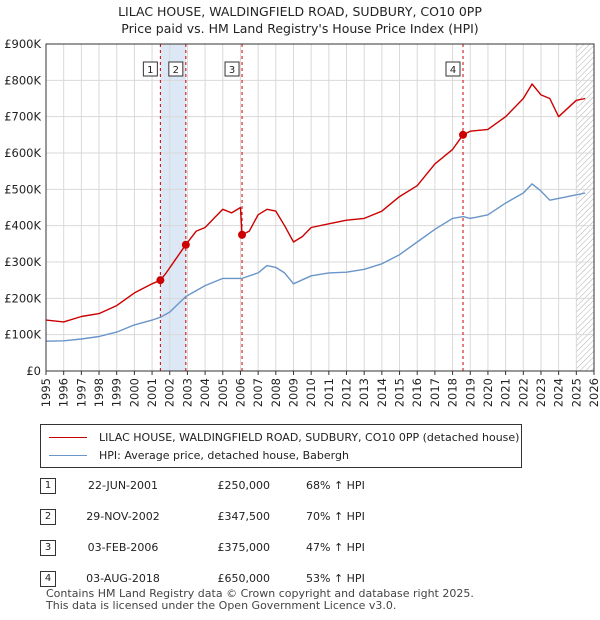 This screenshot has width=600, height=620. I want to click on x-tick-label: 2000, so click(134, 392).